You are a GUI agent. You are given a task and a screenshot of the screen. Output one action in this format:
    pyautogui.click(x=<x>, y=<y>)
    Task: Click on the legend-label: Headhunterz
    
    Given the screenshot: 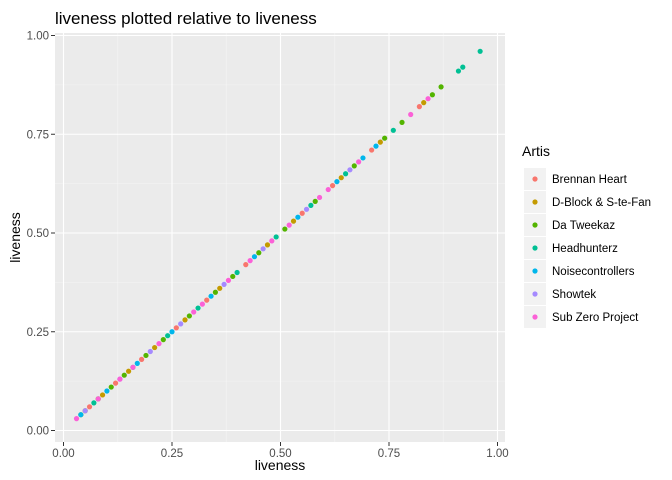 What is the action you would take?
    pyautogui.click(x=585, y=249)
    